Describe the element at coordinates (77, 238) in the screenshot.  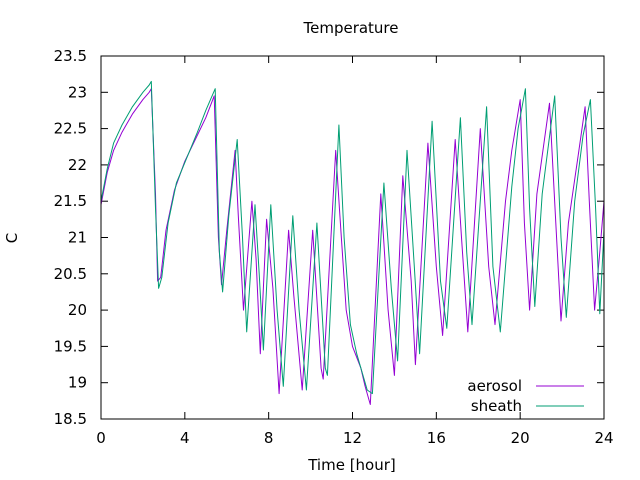
I see `y-tick-label: 21` at that location.